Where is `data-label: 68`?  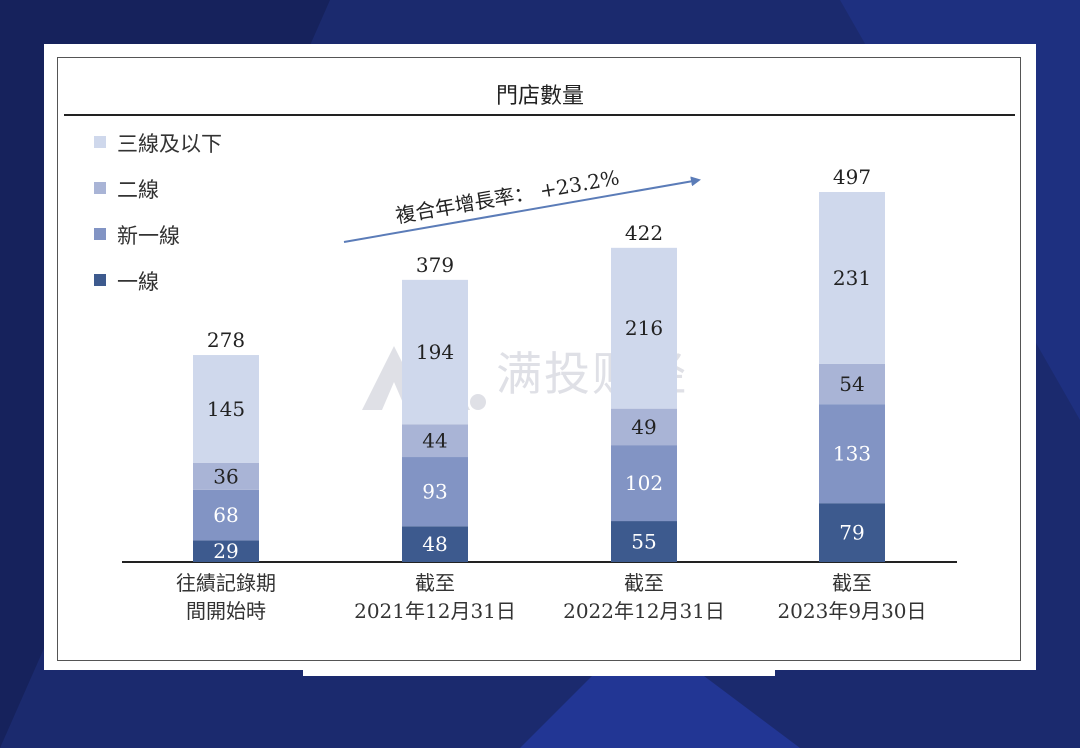
data-label: 68 is located at coordinates (225, 515).